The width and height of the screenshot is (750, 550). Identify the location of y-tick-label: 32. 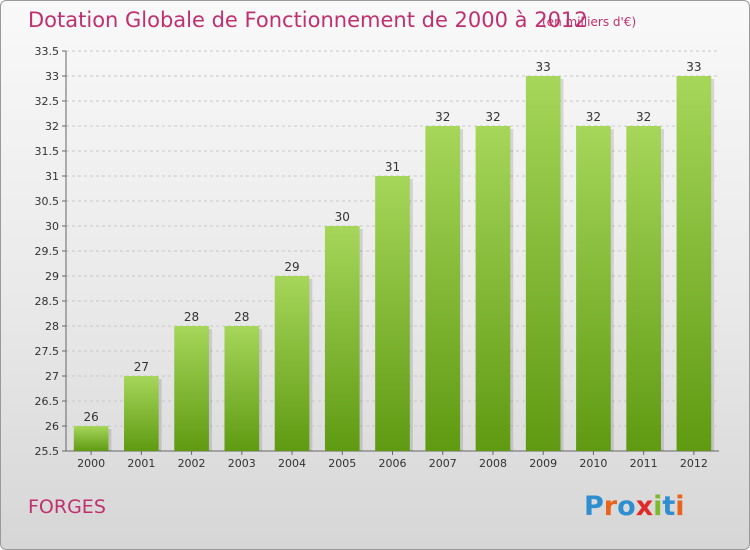
(52, 126).